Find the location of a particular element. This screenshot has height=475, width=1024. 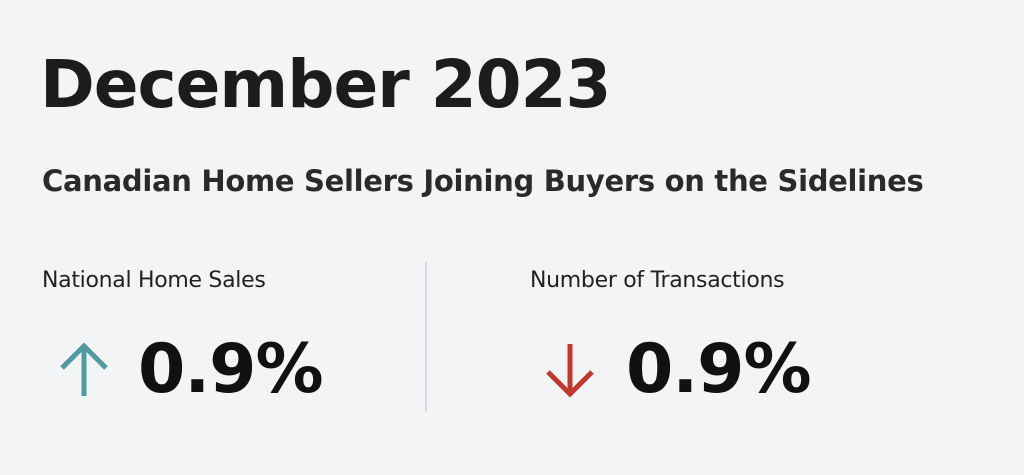

stat-label: Number of Transactions is located at coordinates (657, 280).